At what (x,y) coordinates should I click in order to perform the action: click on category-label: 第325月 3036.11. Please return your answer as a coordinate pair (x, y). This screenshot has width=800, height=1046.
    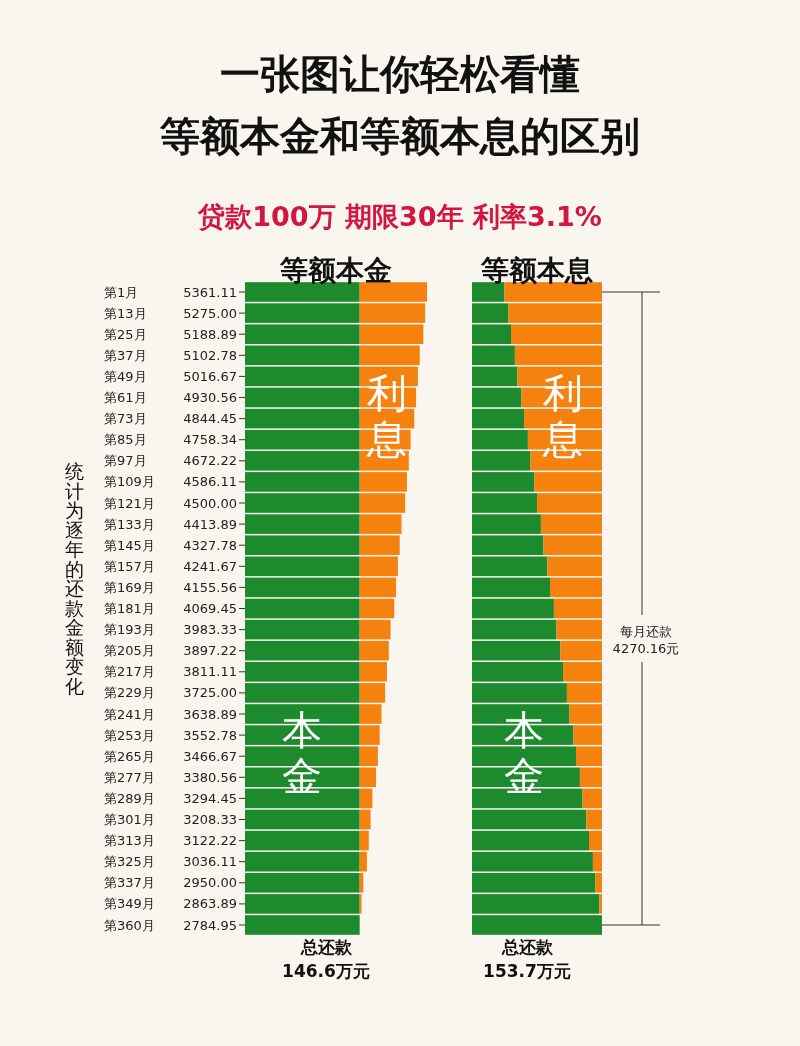
    Looking at the image, I should click on (170, 862).